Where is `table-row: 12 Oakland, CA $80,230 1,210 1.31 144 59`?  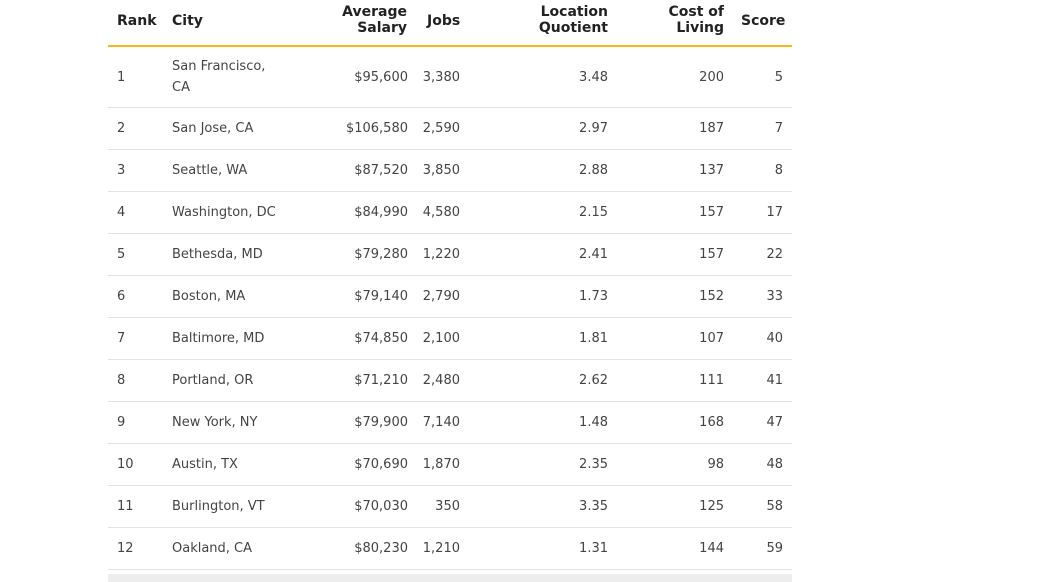 table-row: 12 Oakland, CA $80,230 1,210 1.31 144 59 is located at coordinates (450, 549).